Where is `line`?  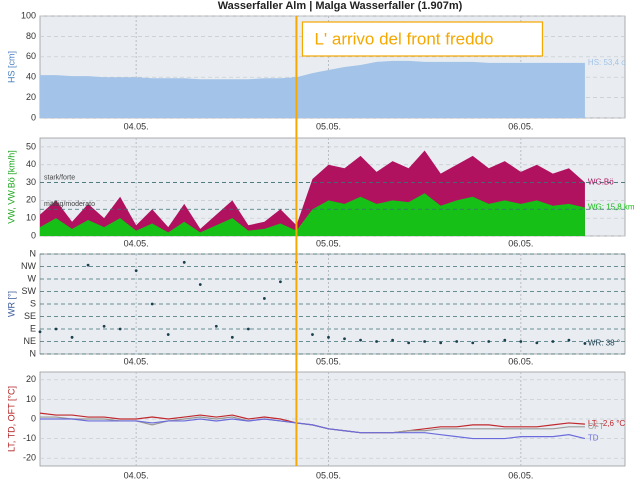 line is located at coordinates (313, 429).